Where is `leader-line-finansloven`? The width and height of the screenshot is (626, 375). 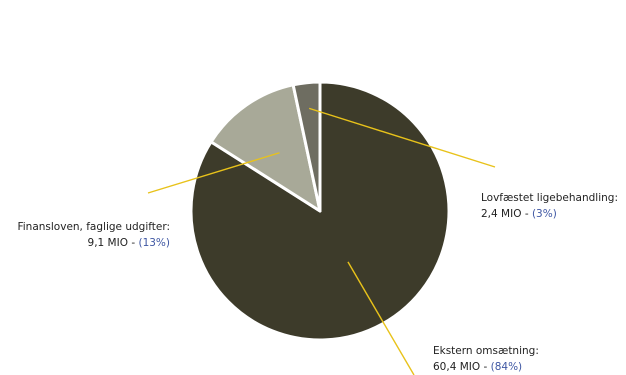
leader-line-finansloven is located at coordinates (213, 173).